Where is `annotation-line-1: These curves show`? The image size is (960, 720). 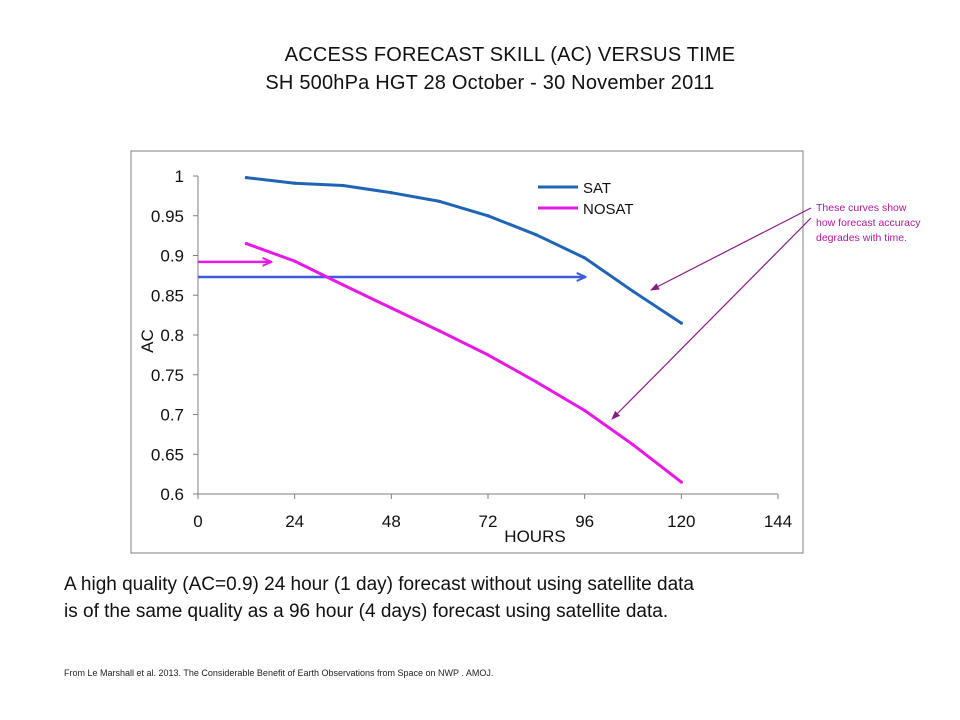 annotation-line-1: These curves show is located at coordinates (861, 208).